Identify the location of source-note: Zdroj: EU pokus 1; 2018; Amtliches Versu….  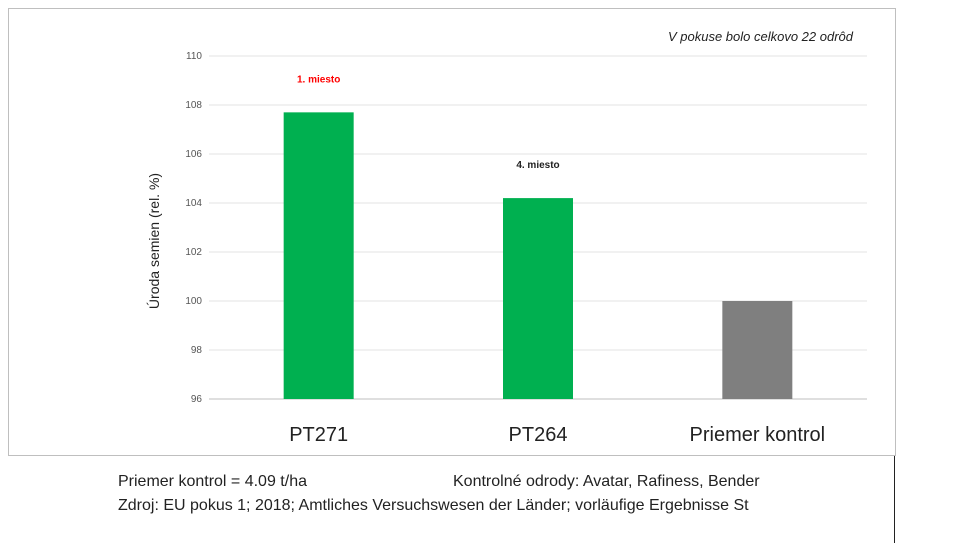
(433, 505).